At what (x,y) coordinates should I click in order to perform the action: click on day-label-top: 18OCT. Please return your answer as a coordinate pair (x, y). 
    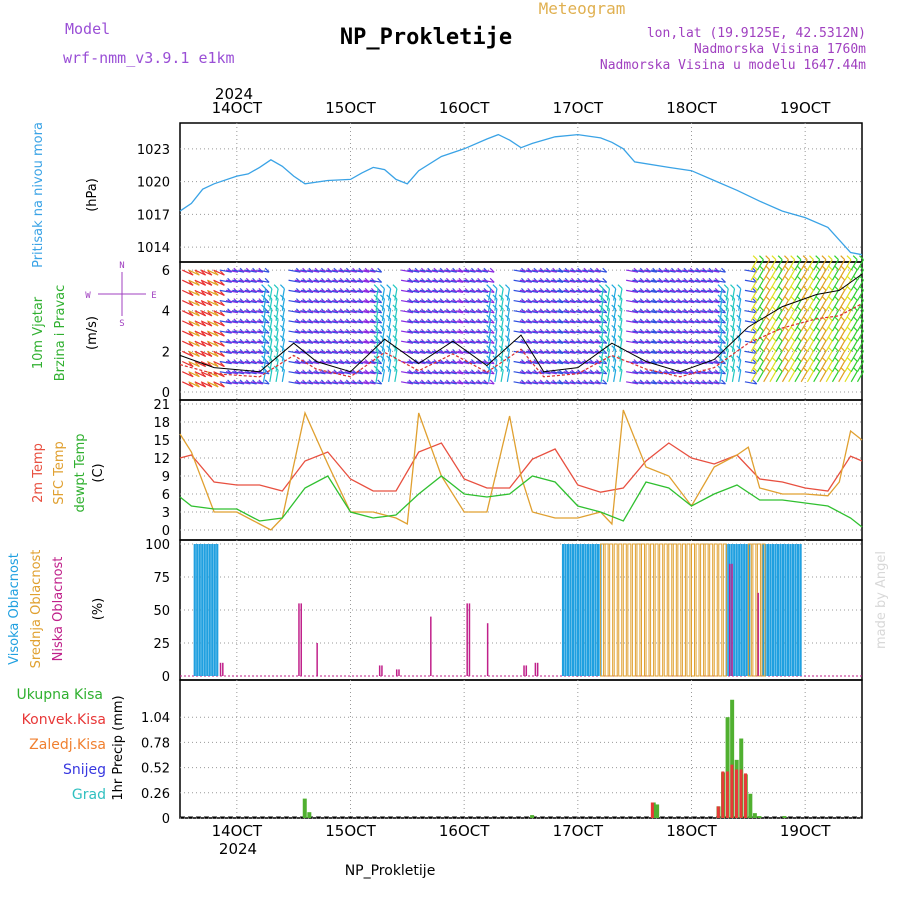
    Looking at the image, I should click on (691, 108).